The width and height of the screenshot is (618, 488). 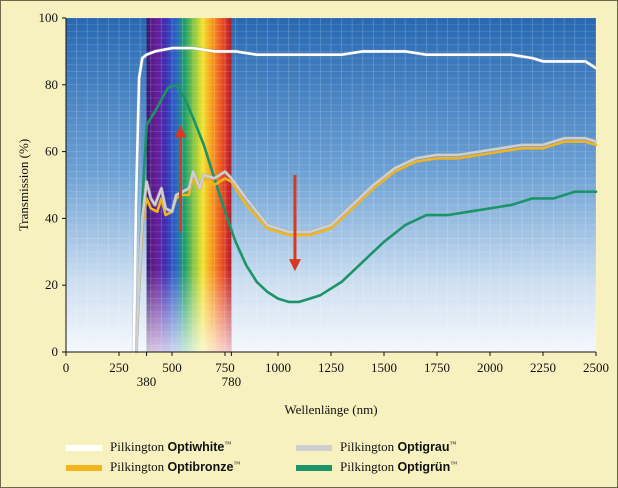 I want to click on legend-product: Optibronze, so click(x=200, y=467).